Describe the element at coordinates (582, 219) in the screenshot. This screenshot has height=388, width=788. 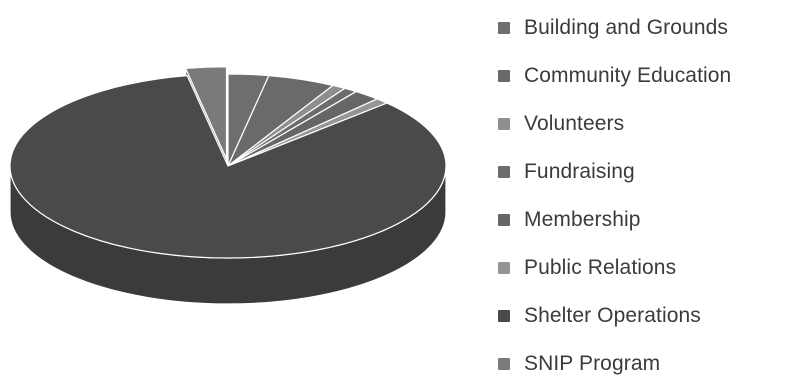
I see `legend-label: Membership` at that location.